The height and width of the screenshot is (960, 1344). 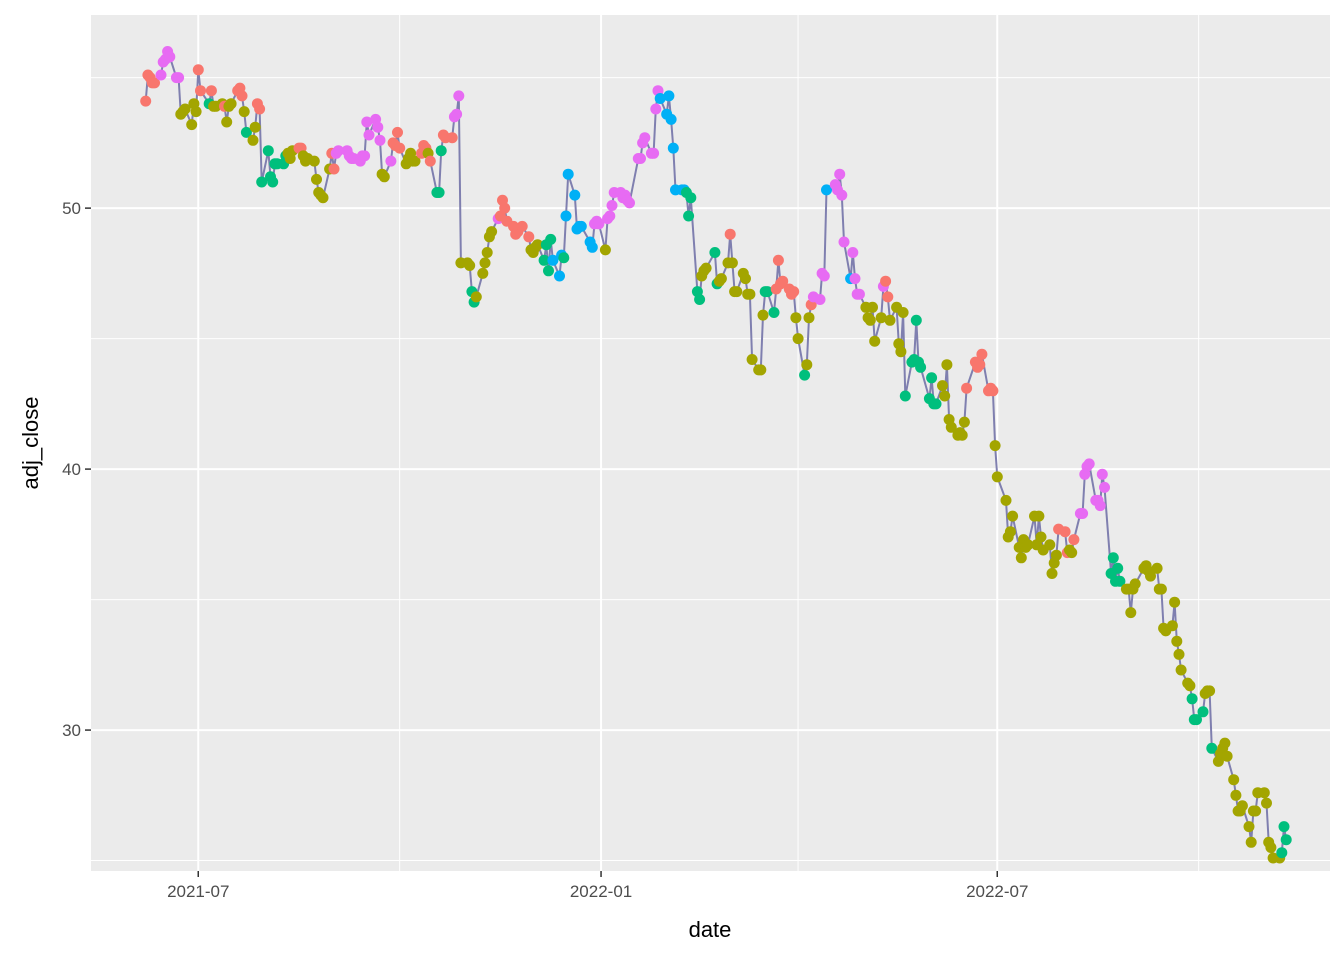 What do you see at coordinates (30, 443) in the screenshot?
I see `y-axis-title: adj_close` at bounding box center [30, 443].